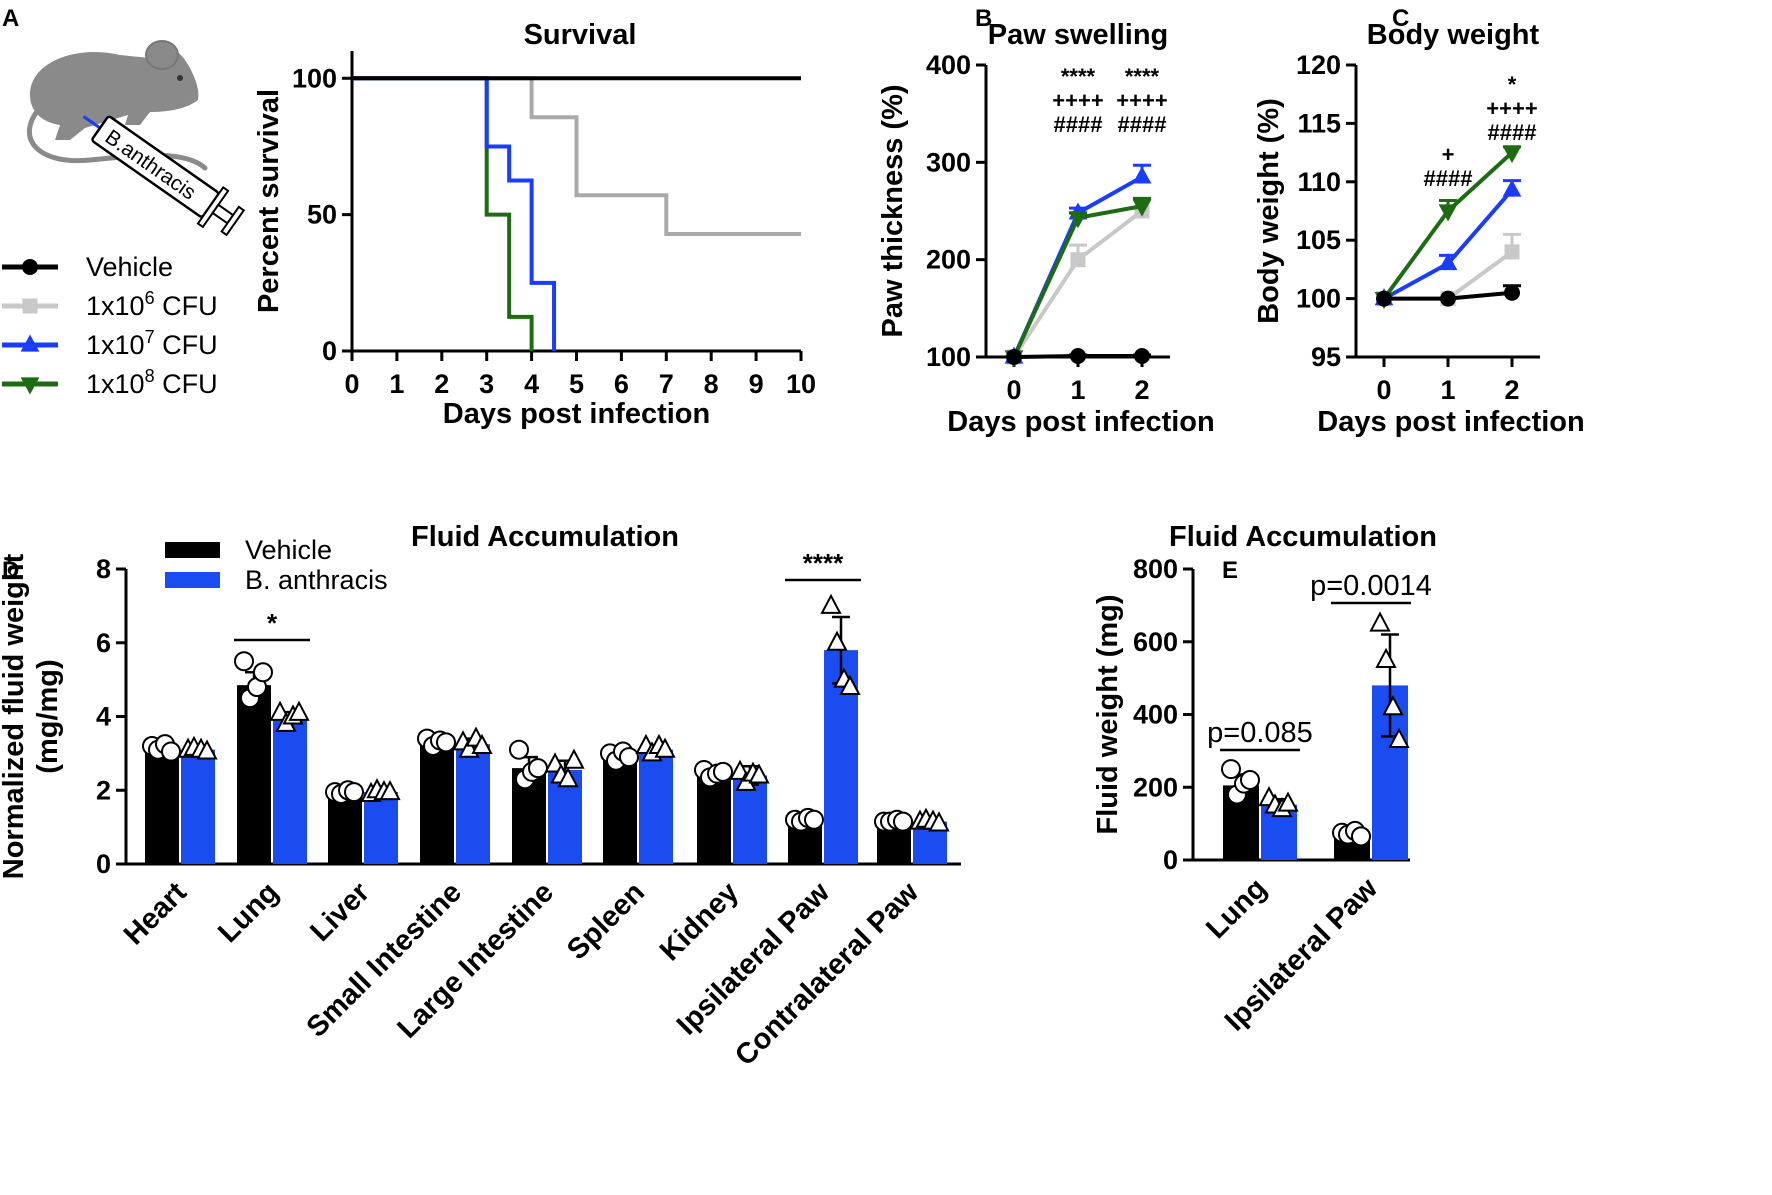 The height and width of the screenshot is (1195, 1772). What do you see at coordinates (162, 55) in the screenshot?
I see `mouse-ear` at bounding box center [162, 55].